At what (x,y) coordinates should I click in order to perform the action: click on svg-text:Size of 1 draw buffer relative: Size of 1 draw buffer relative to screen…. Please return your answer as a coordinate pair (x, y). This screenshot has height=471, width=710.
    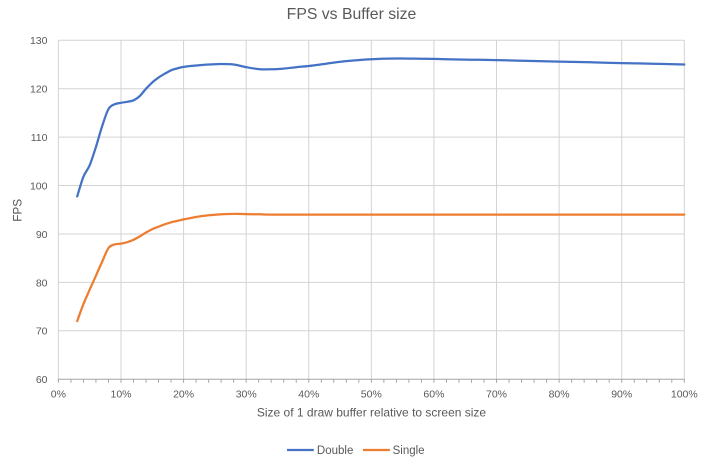
    Looking at the image, I should click on (372, 412).